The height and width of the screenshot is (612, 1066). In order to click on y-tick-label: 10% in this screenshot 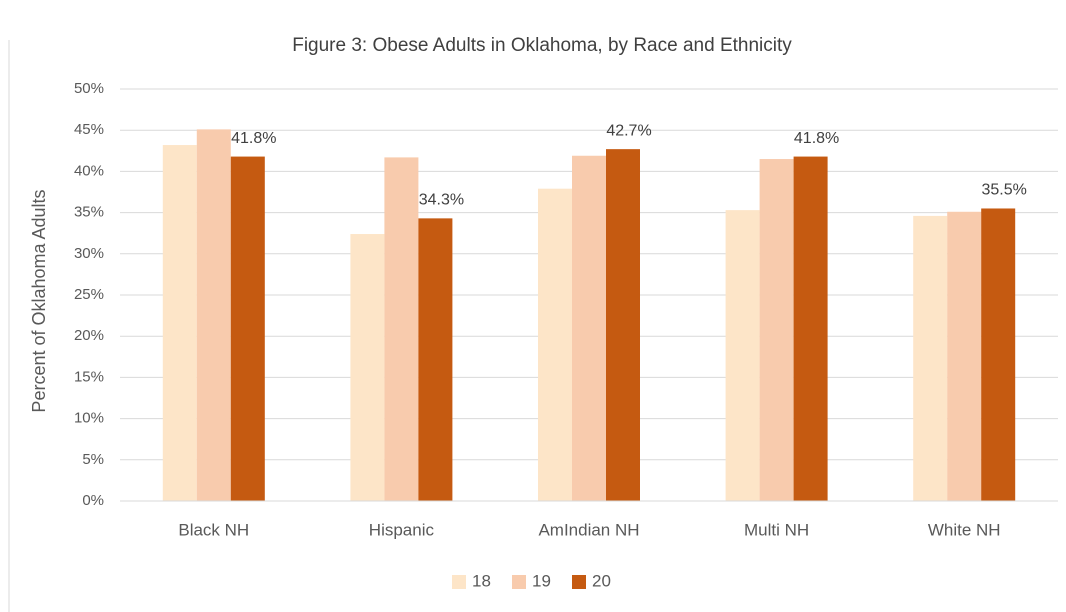, I will do `click(89, 418)`.